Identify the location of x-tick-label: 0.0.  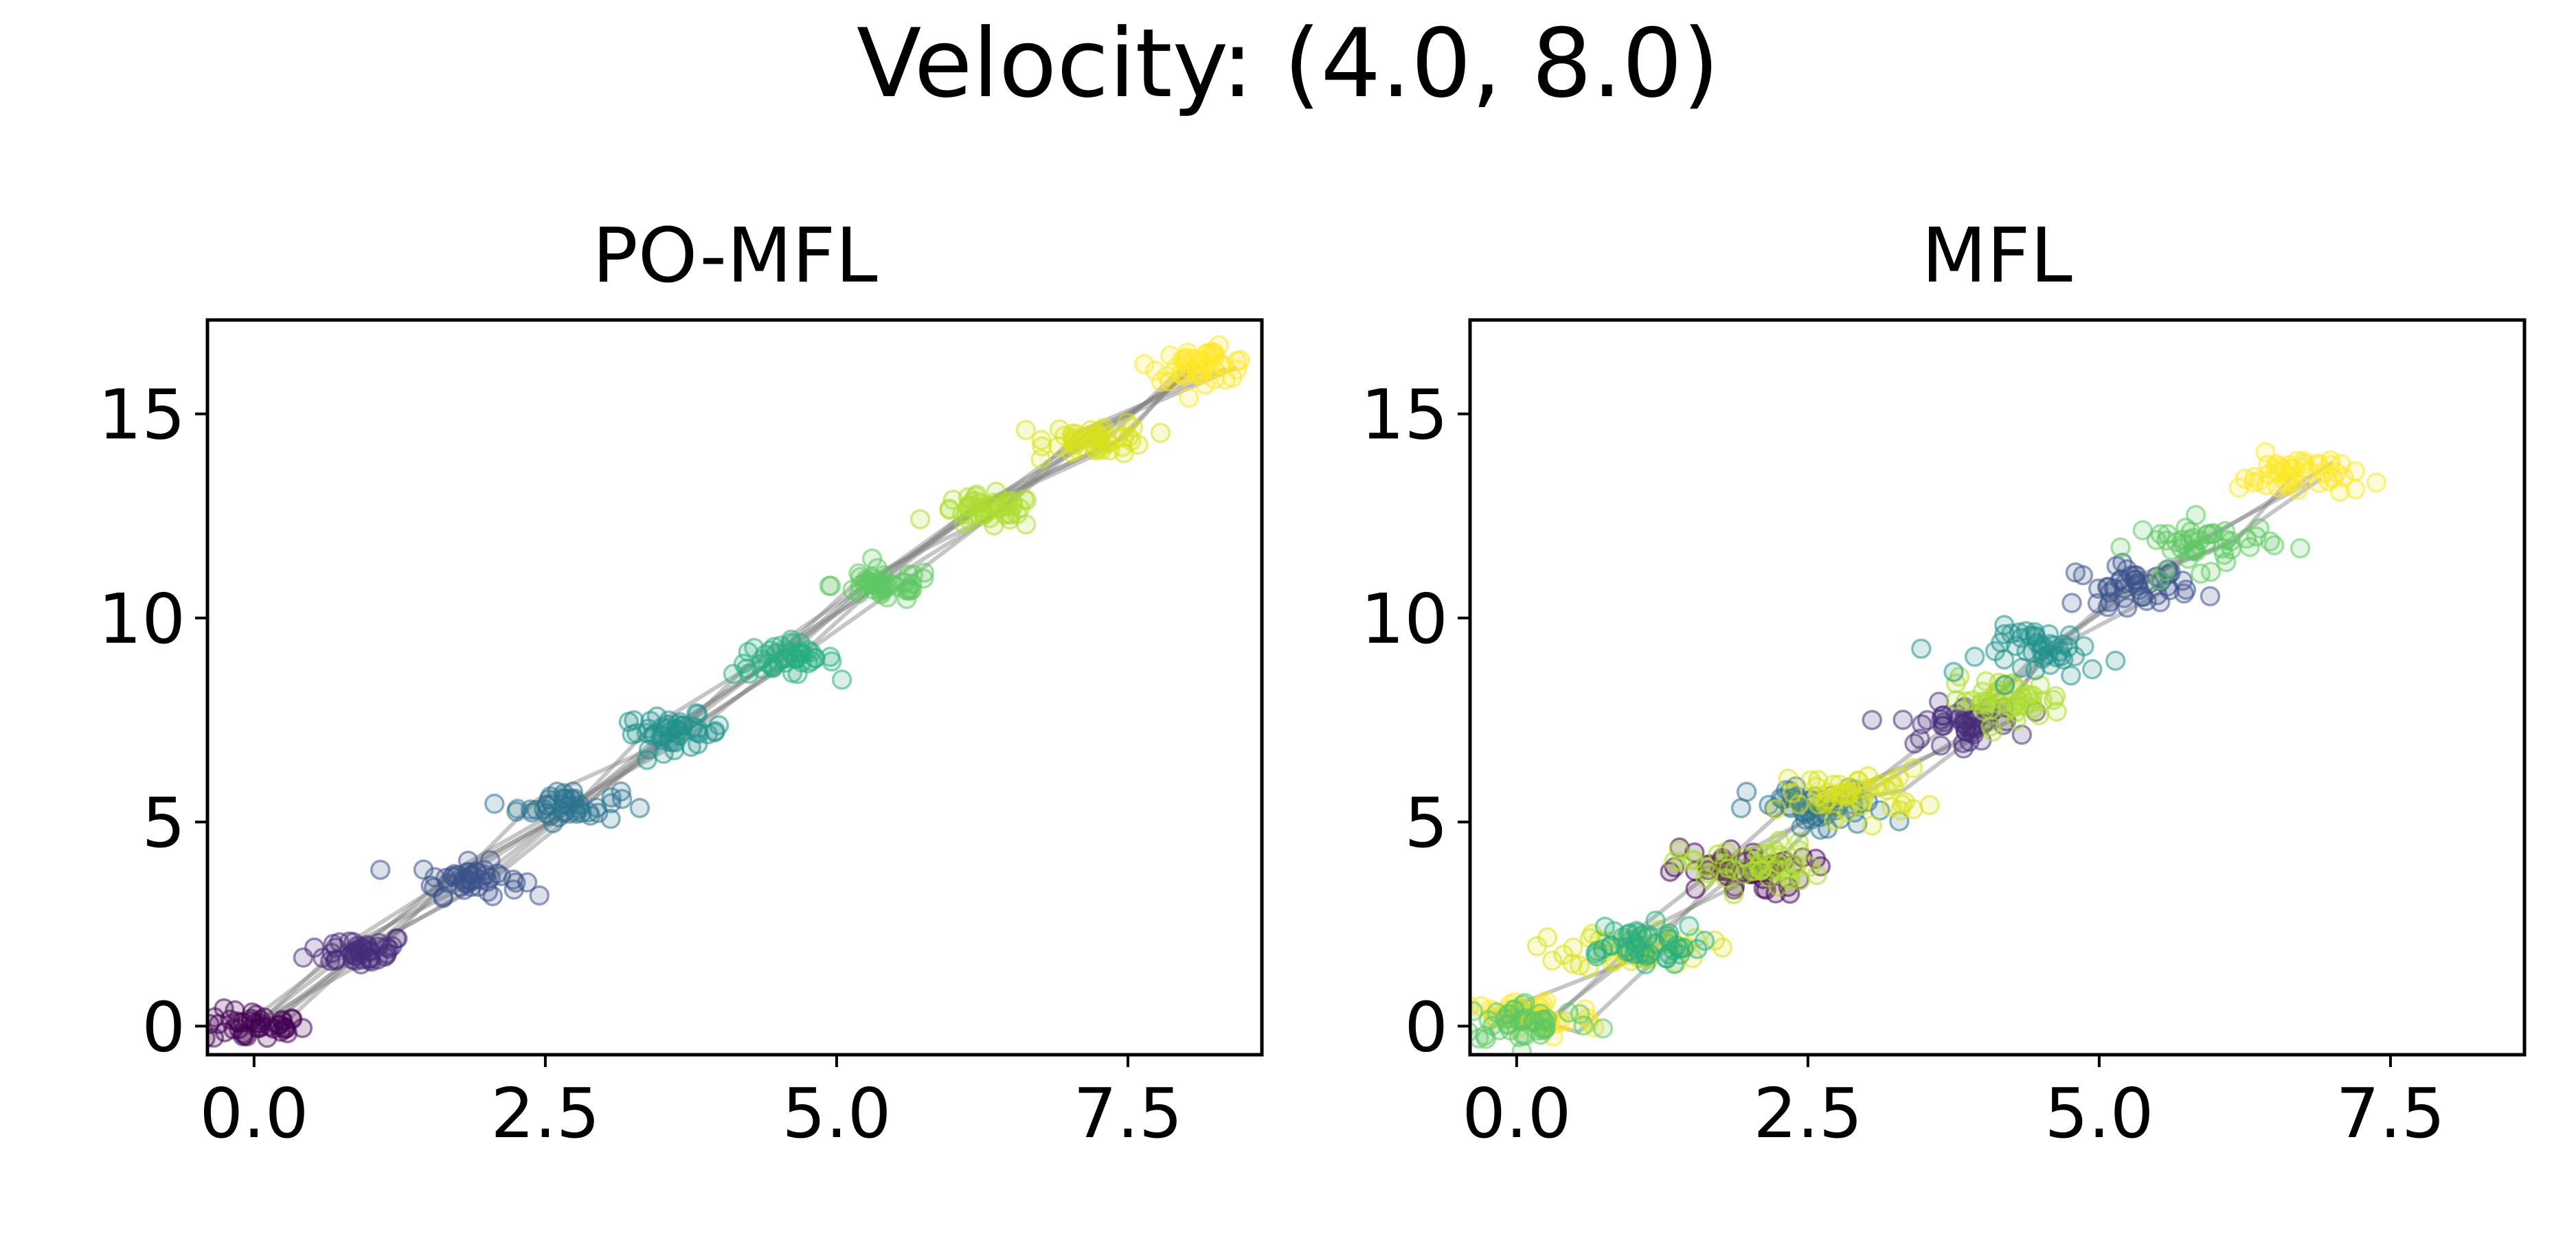
(1516, 1113).